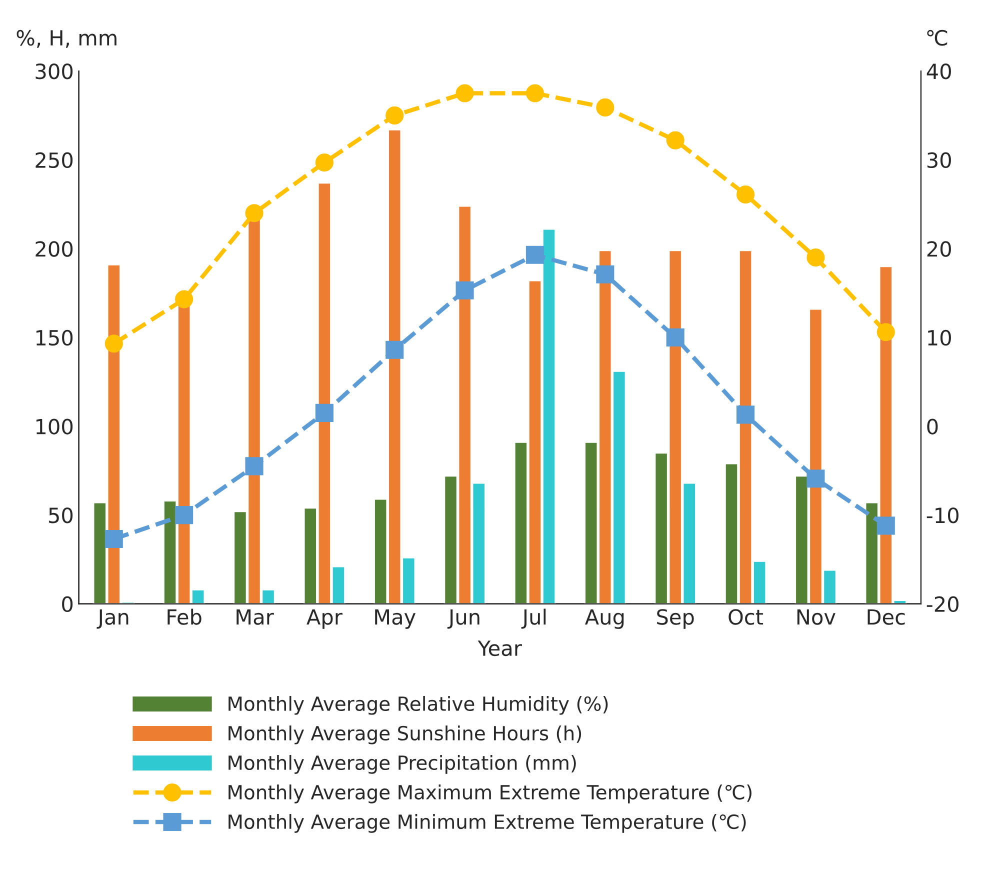  Describe the element at coordinates (324, 619) in the screenshot. I see `x-tick-label: Apr` at that location.